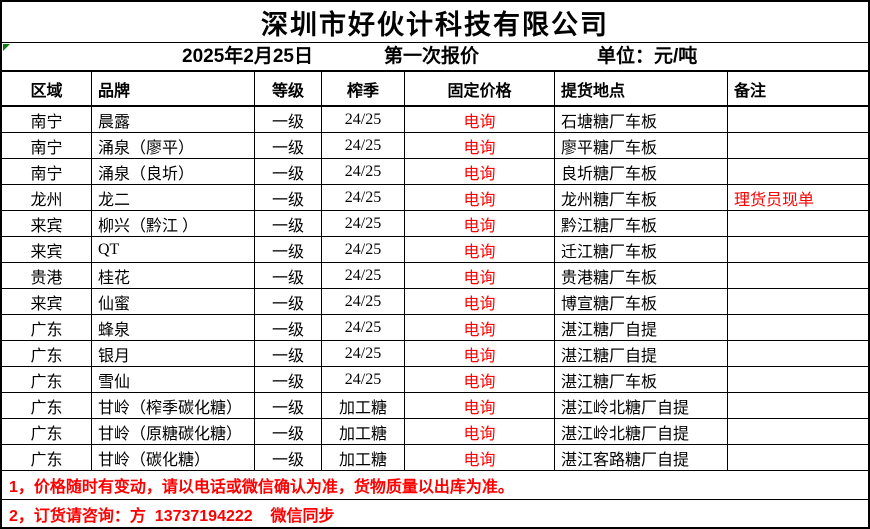 This screenshot has width=870, height=529. What do you see at coordinates (435, 24) in the screenshot?
I see `company-title: 深圳市好伙计科技有限公司` at bounding box center [435, 24].